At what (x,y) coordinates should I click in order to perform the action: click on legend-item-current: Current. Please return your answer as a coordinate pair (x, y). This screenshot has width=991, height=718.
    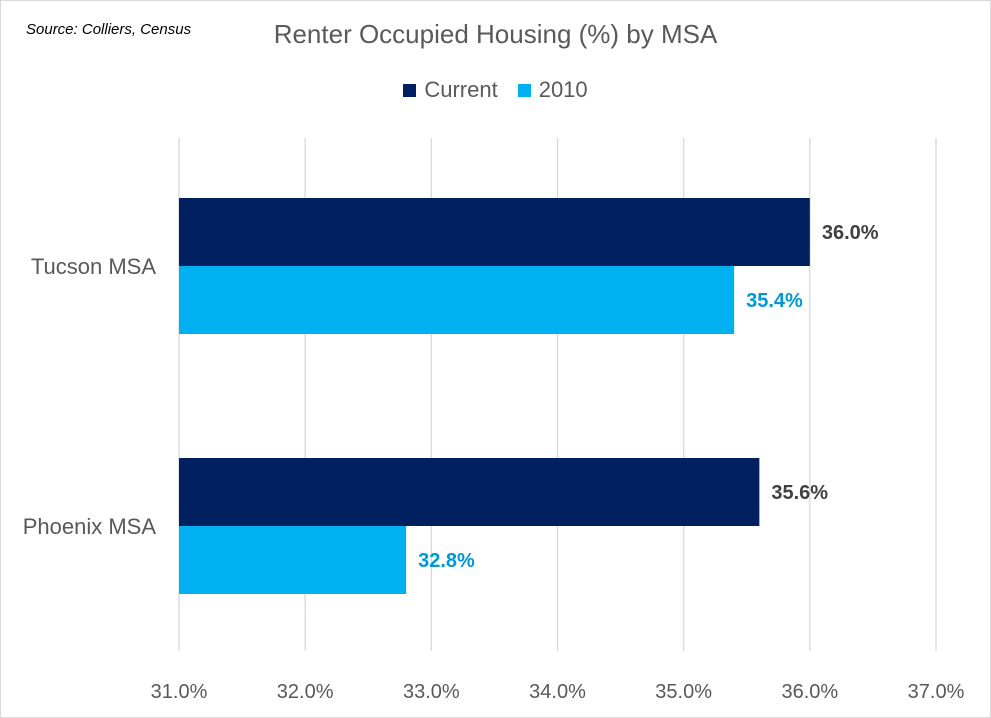
    Looking at the image, I should click on (450, 90).